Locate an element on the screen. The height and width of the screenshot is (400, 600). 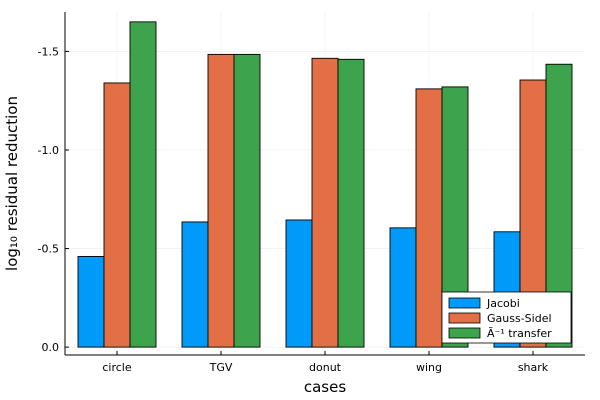
x-tick-label: donut is located at coordinates (325, 367).